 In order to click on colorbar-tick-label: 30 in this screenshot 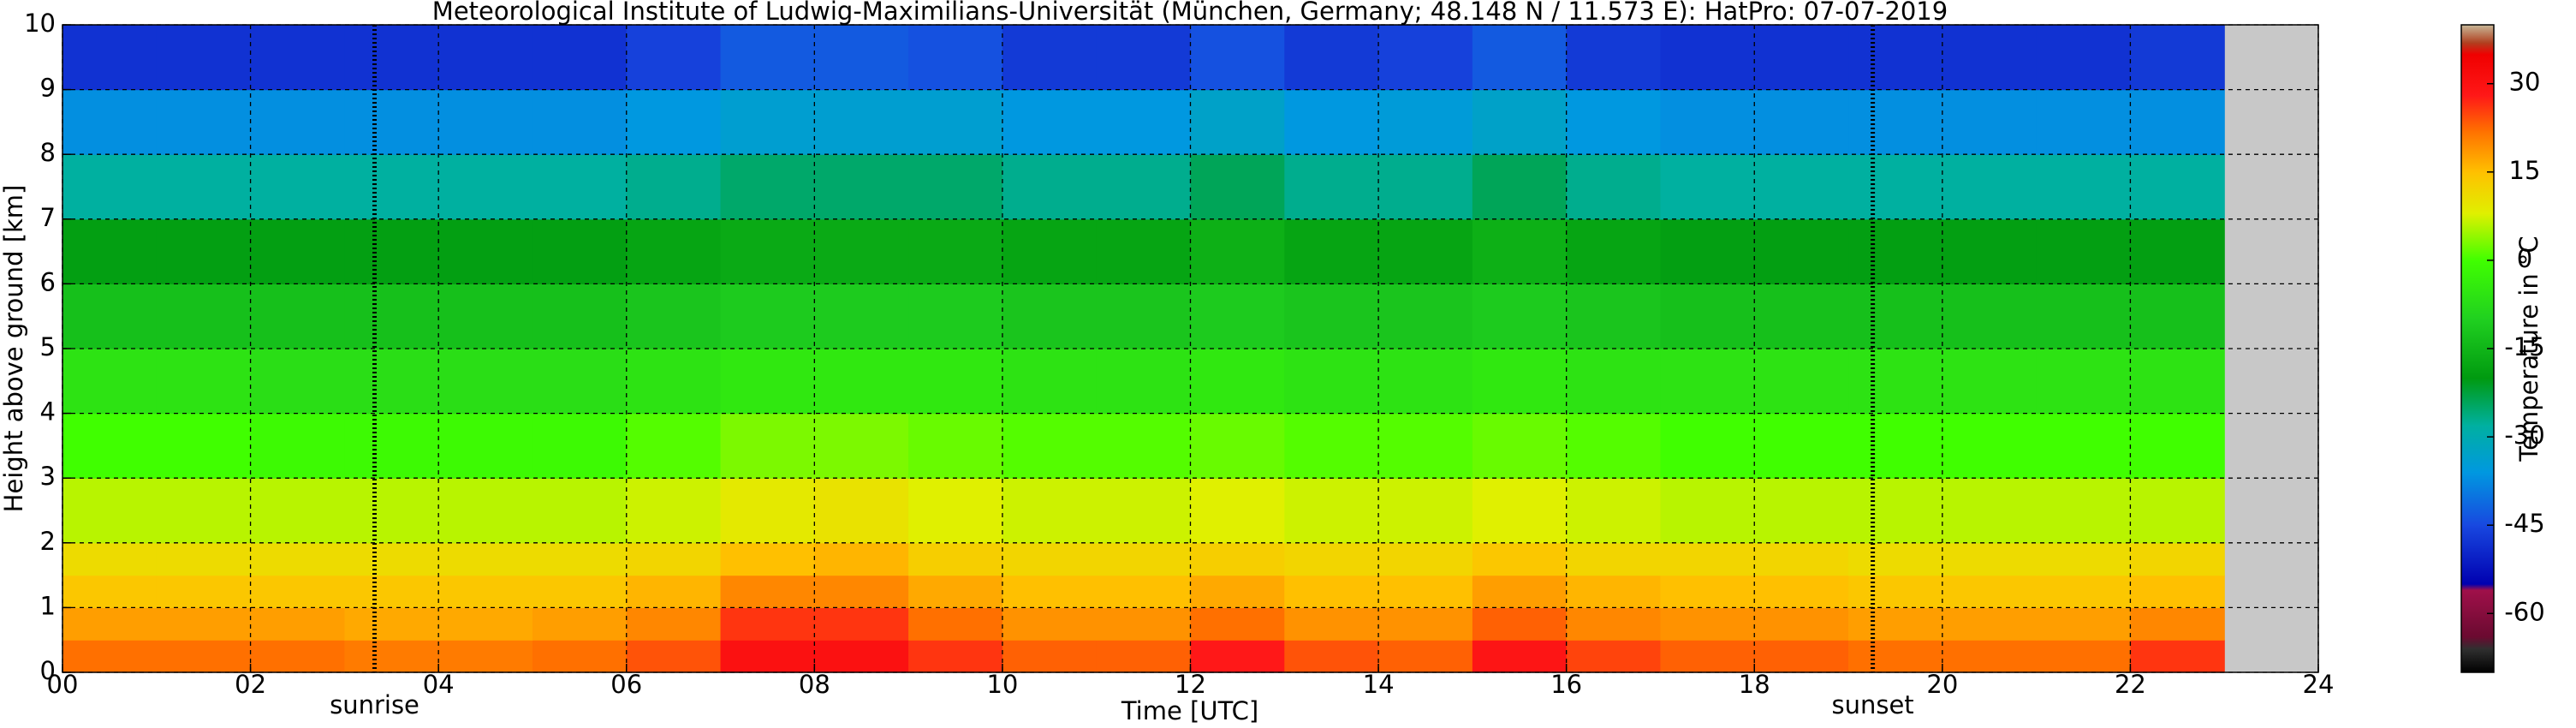, I will do `click(2525, 82)`.